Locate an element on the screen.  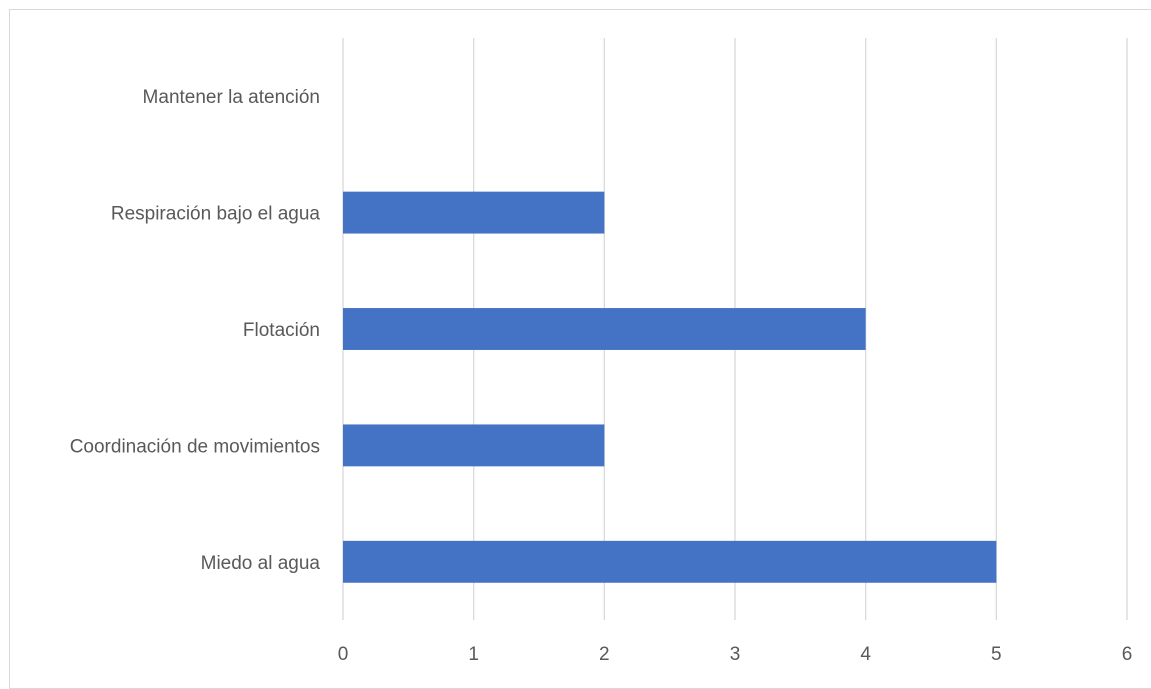
x-axis-tick-labels: 0 1 2 3 4 5 6 is located at coordinates (735, 654).